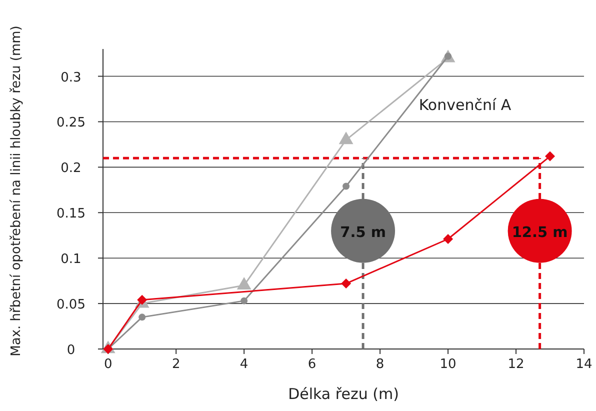 The width and height of the screenshot is (596, 411). Describe the element at coordinates (448, 364) in the screenshot. I see `x-tick-label: 10` at that location.